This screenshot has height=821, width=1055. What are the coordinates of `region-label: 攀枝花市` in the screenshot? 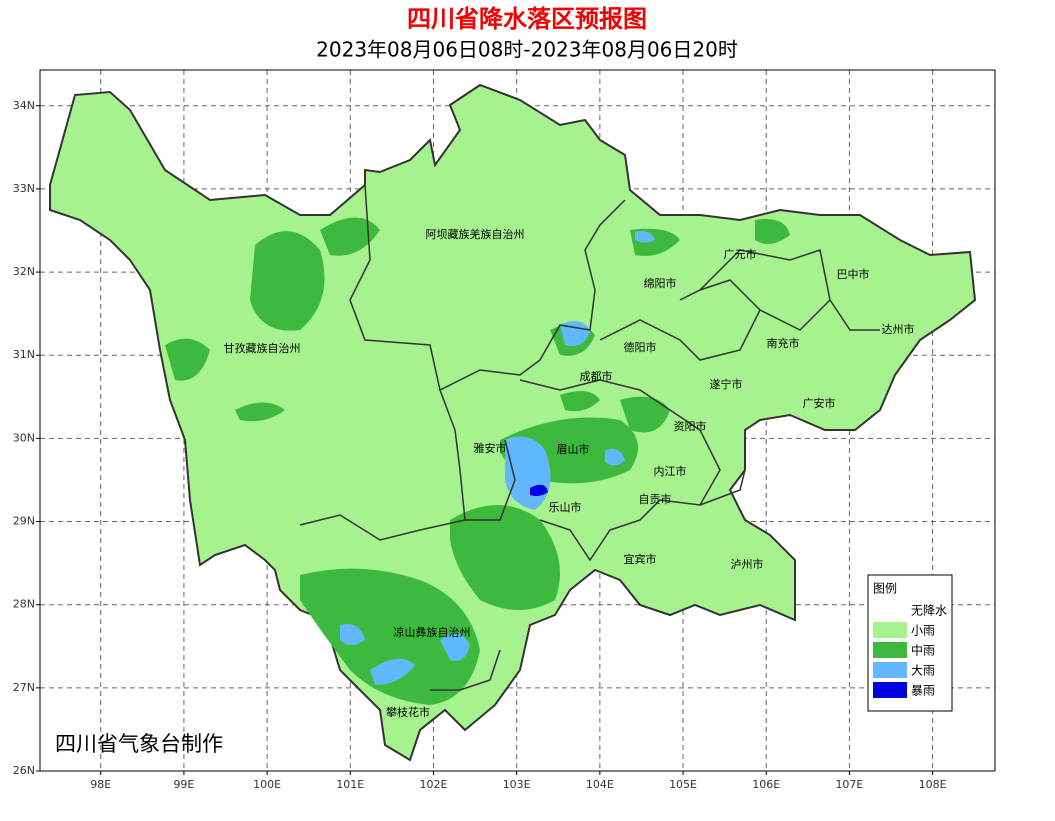 It's located at (408, 712).